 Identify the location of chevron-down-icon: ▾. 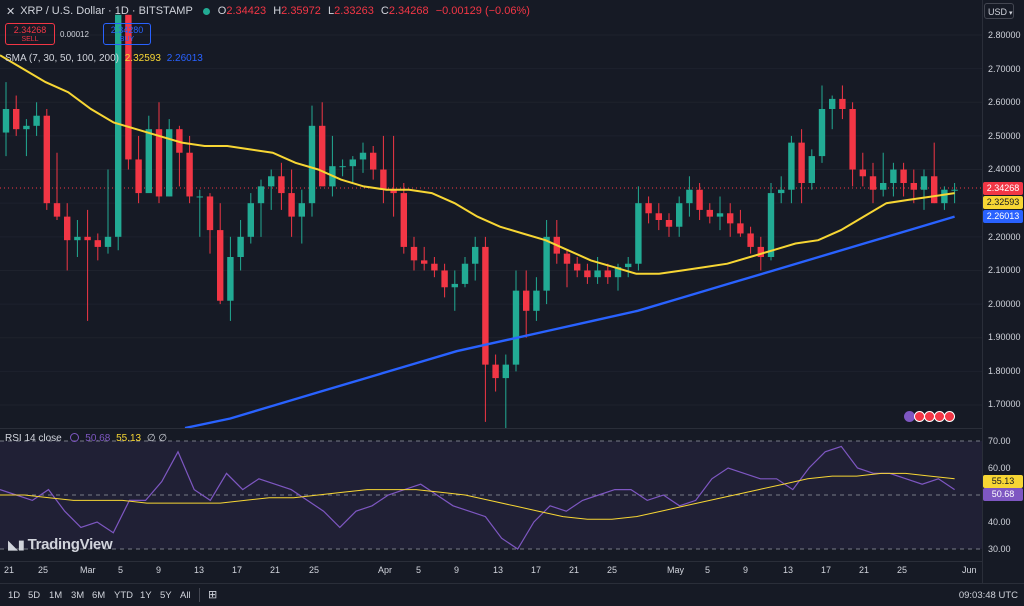
(1011, 13).